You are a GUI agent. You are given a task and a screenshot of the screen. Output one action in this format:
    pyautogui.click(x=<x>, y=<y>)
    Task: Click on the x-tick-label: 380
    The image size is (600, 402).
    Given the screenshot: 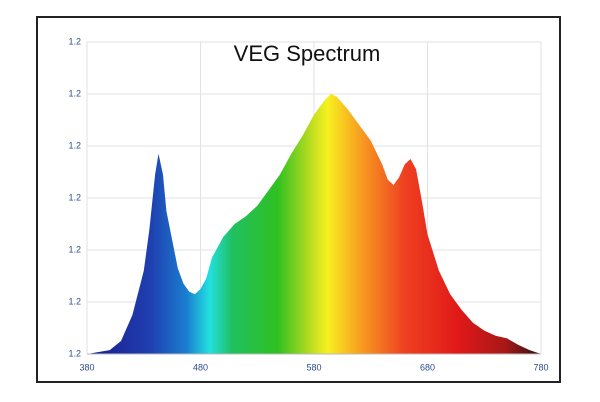 What is the action you would take?
    pyautogui.click(x=86, y=367)
    